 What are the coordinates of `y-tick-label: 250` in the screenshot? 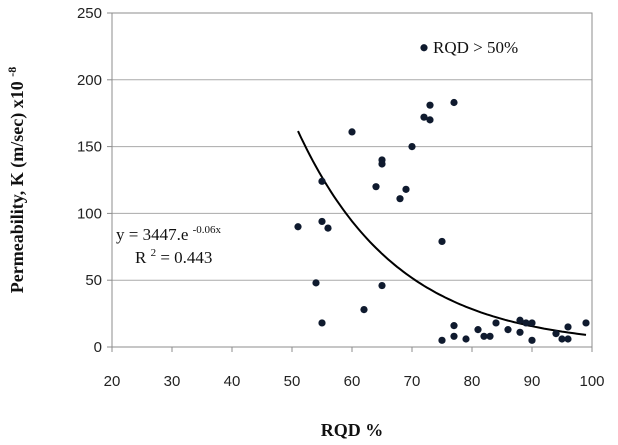 It's located at (89, 13).